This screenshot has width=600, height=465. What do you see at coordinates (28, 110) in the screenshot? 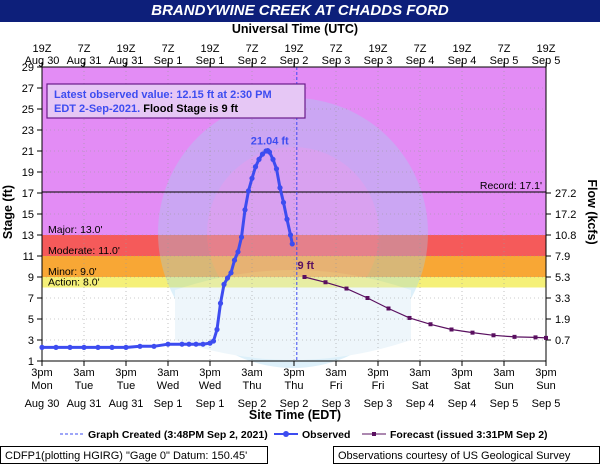
I see `y-tick-label: 25` at bounding box center [28, 110].